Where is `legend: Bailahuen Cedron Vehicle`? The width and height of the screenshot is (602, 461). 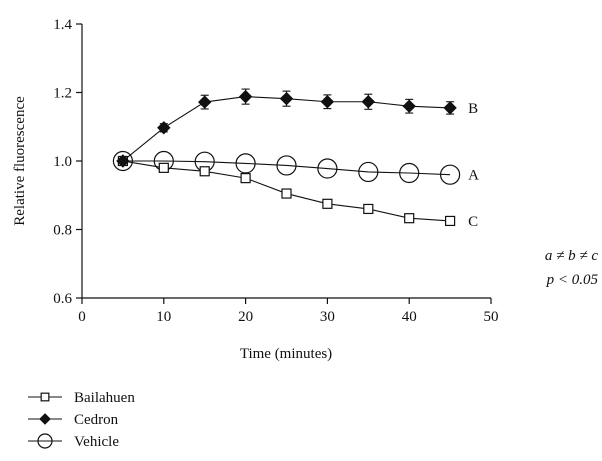 legend: Bailahuen Cedron Vehicle is located at coordinates (81, 420).